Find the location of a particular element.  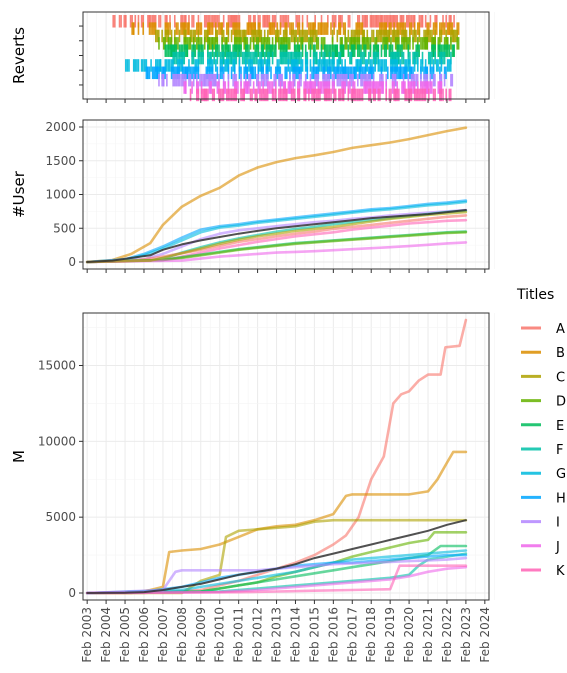

x-tick-label: Feb 2014 is located at coordinates (295, 635).